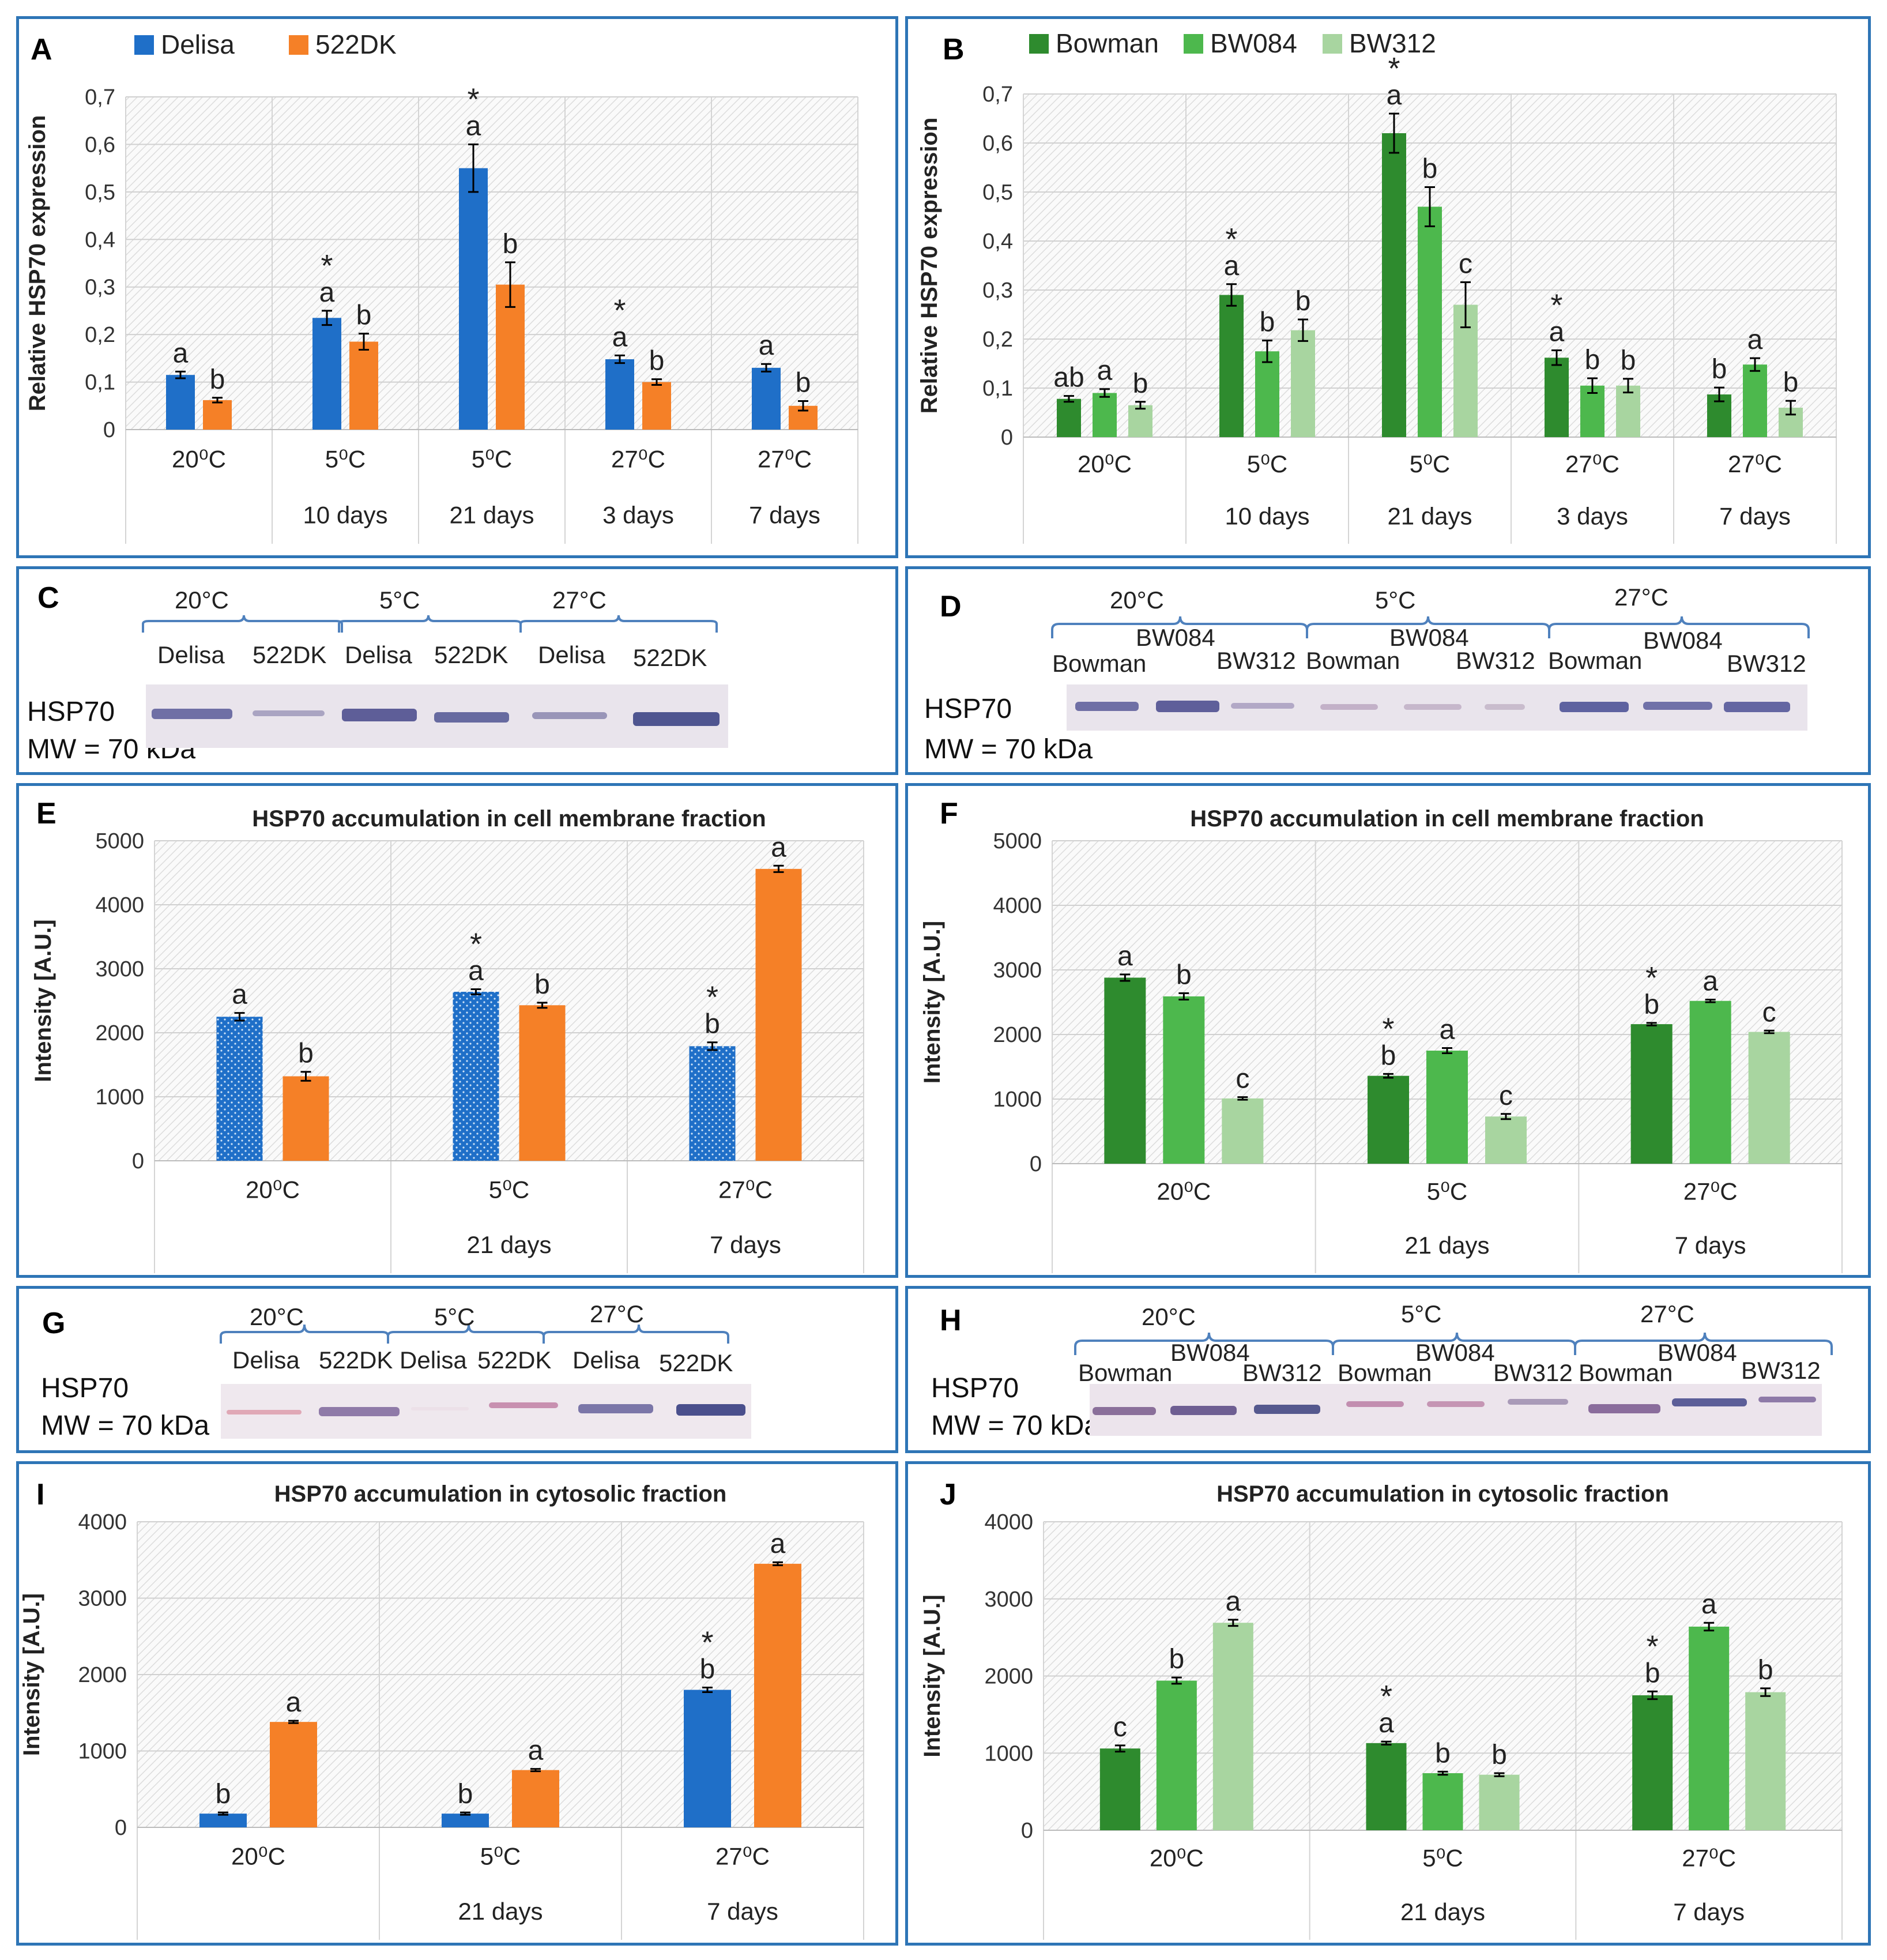 The height and width of the screenshot is (1960, 1887). Describe the element at coordinates (399, 600) in the screenshot. I see `blot-c-temp-5: 5°C` at that location.